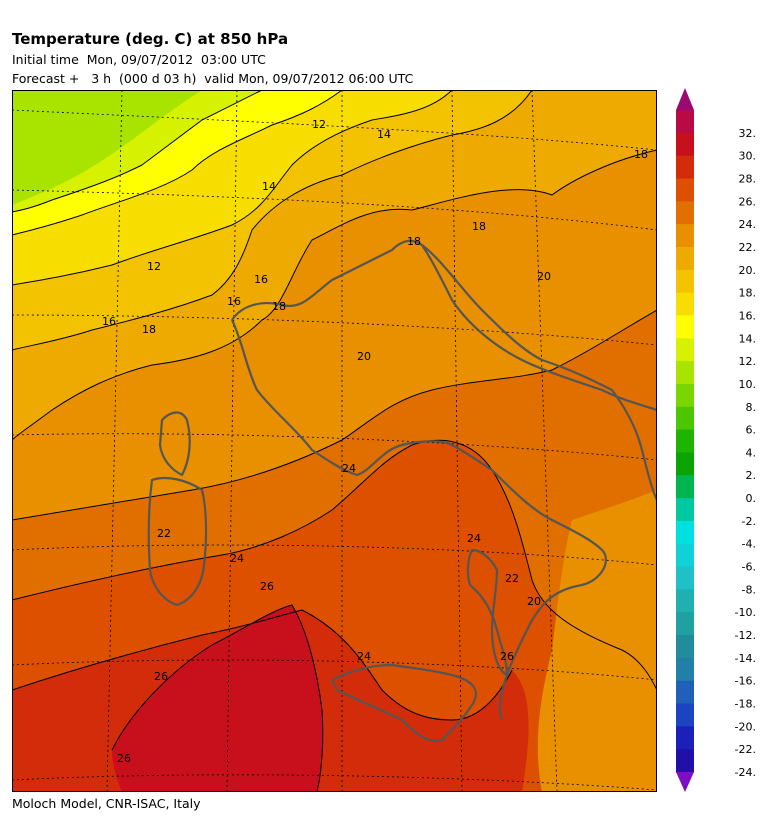 This screenshot has height=828, width=760. I want to click on scale-label: -6., so click(749, 567).